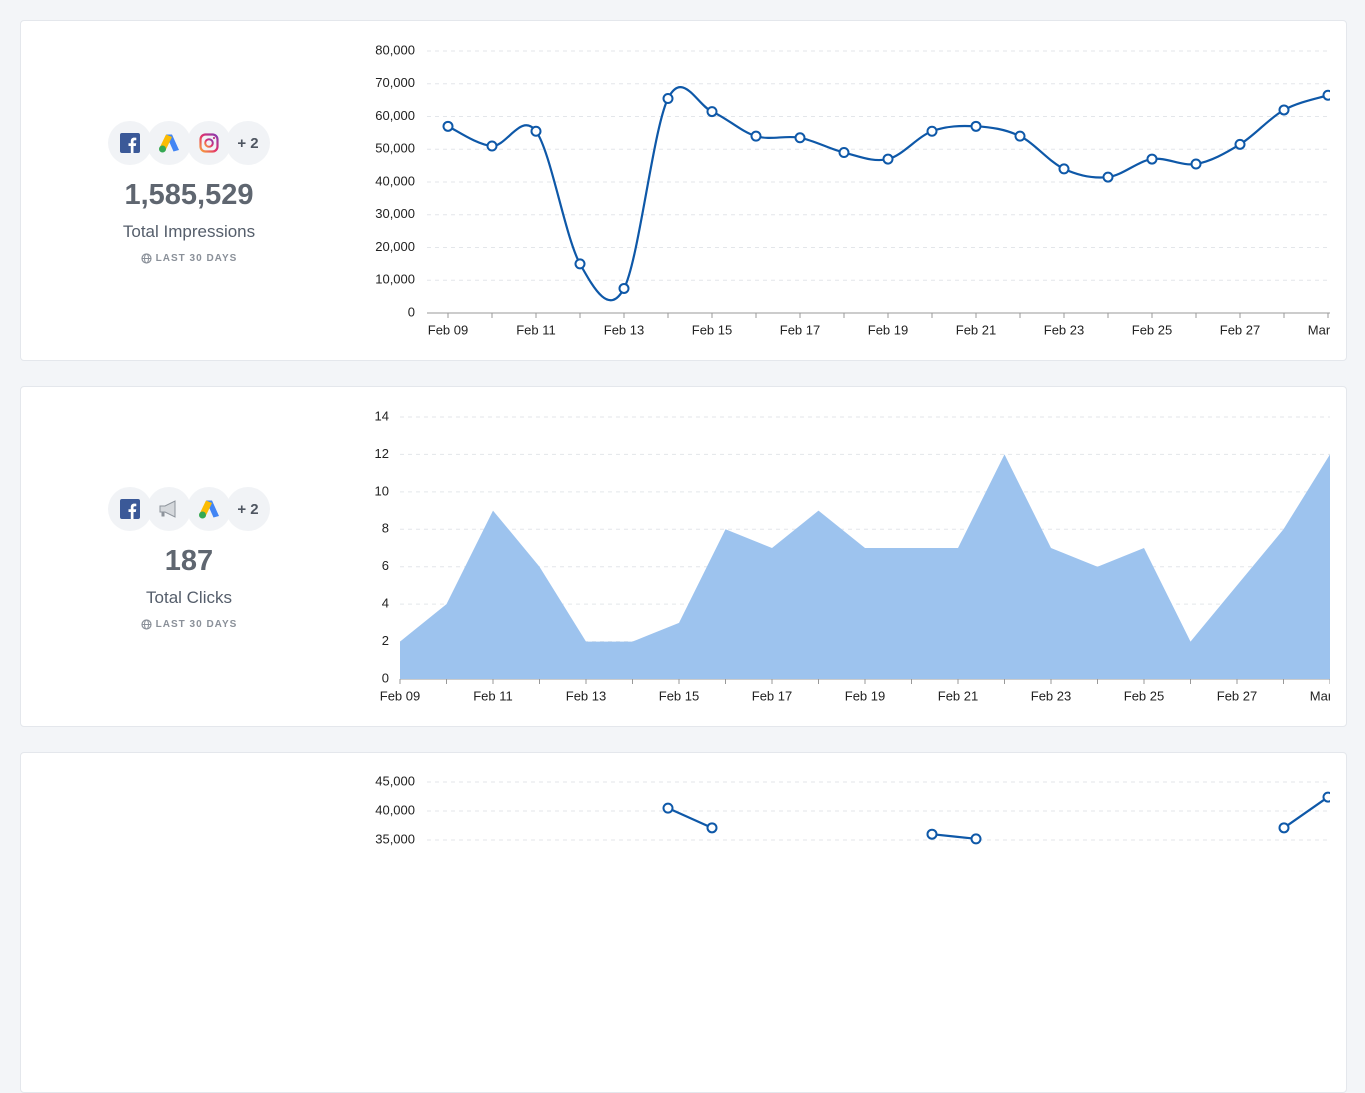 The image size is (1365, 1093). I want to click on y-tick-label: 10,000, so click(395, 279).